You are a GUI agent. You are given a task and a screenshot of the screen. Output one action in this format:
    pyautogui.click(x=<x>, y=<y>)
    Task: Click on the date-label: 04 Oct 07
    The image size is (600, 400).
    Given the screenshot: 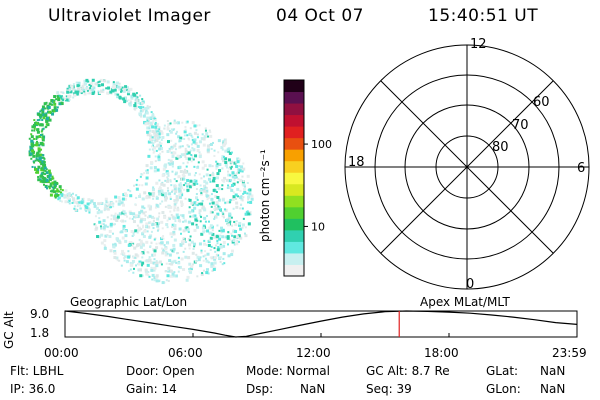 What is the action you would take?
    pyautogui.click(x=320, y=16)
    